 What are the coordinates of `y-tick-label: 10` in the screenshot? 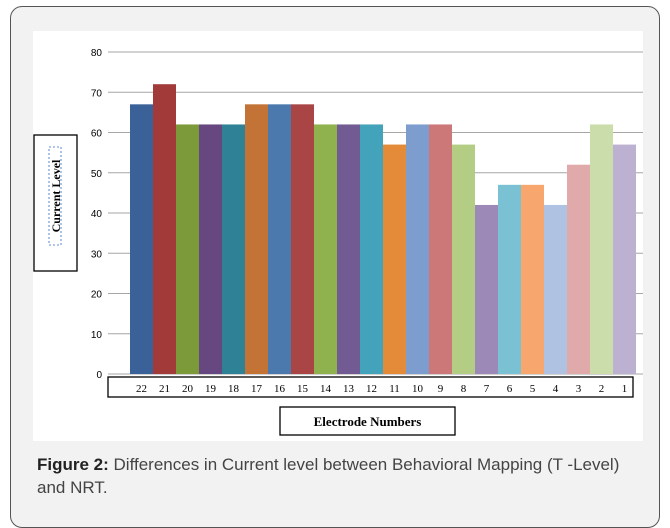 It's located at (97, 335).